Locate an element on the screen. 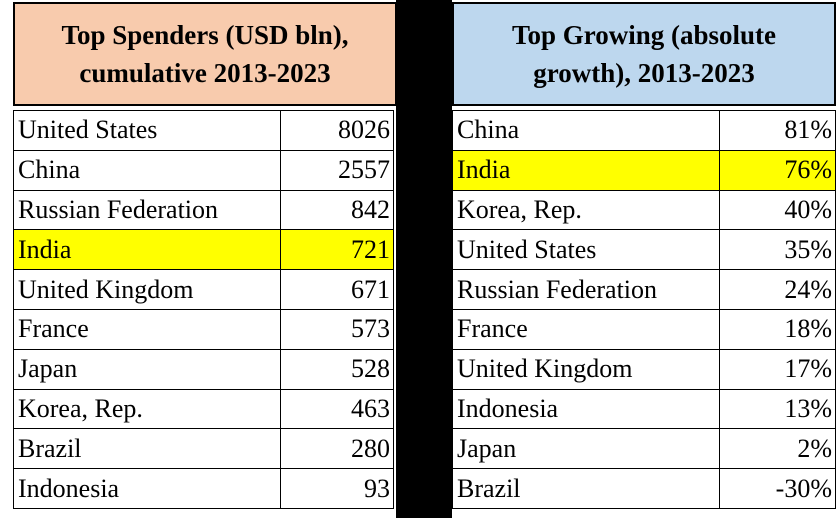 The height and width of the screenshot is (518, 839). highlighted-row: India 721 is located at coordinates (203, 250).